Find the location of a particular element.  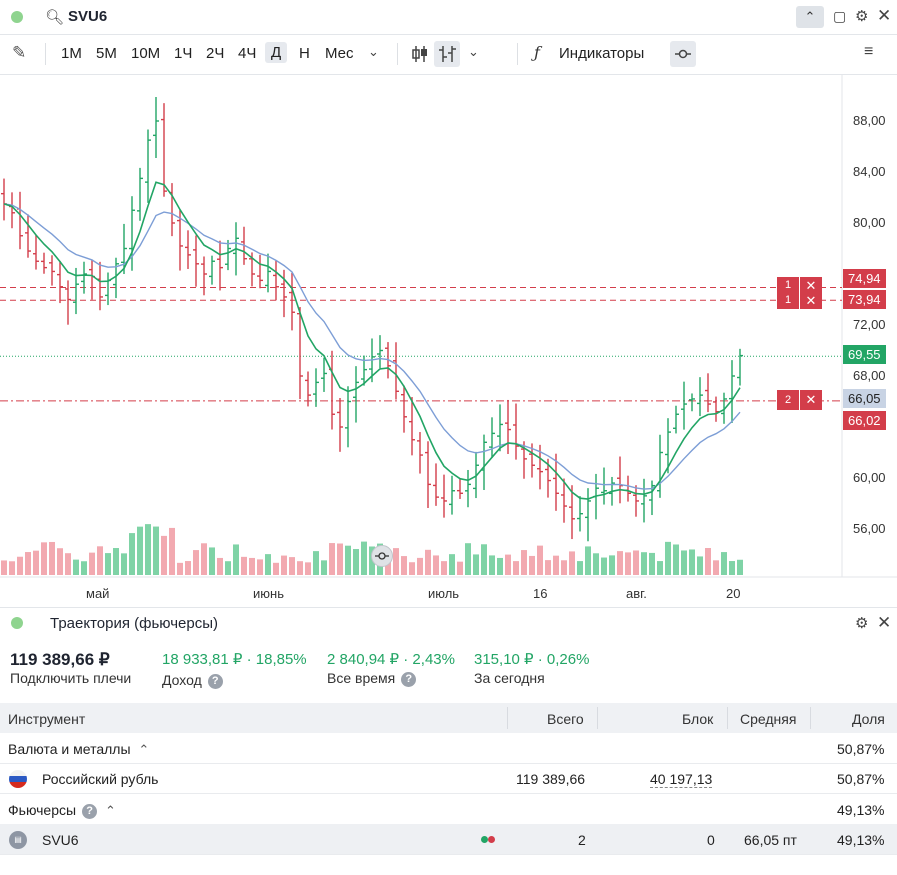

y-tick: 68,00 is located at coordinates (869, 375).